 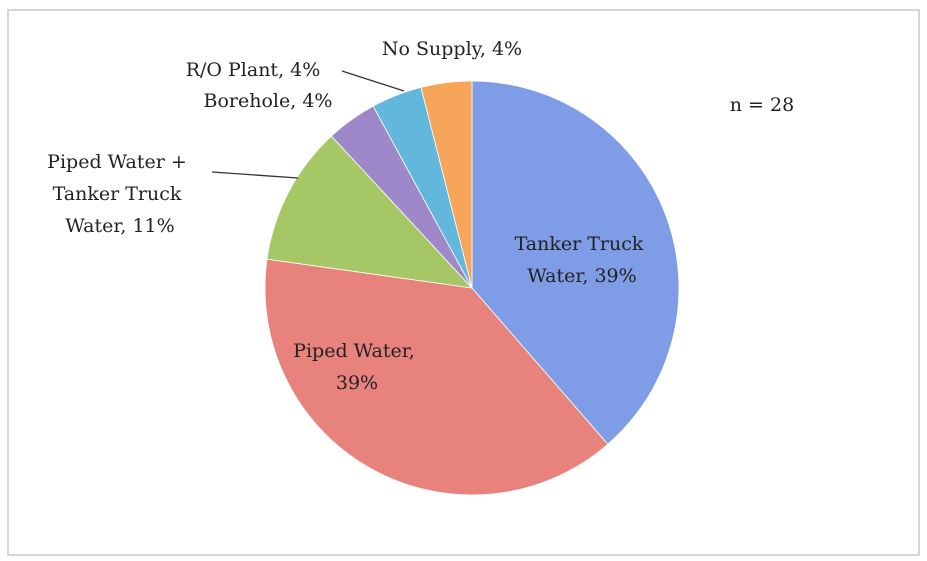 I want to click on annotation: n = 28, so click(x=762, y=105).